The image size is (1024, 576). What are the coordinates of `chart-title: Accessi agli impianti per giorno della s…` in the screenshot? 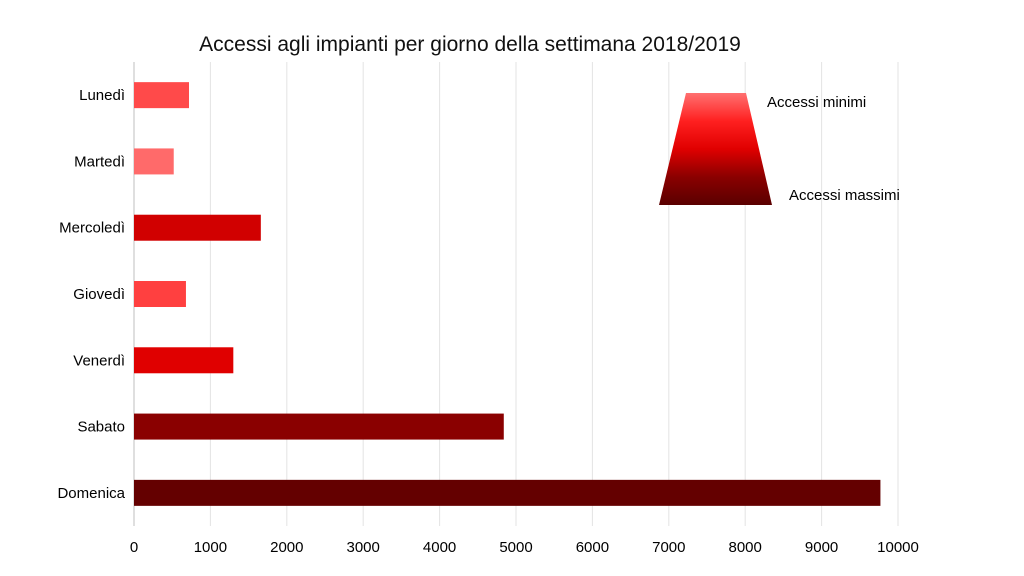 It's located at (470, 44).